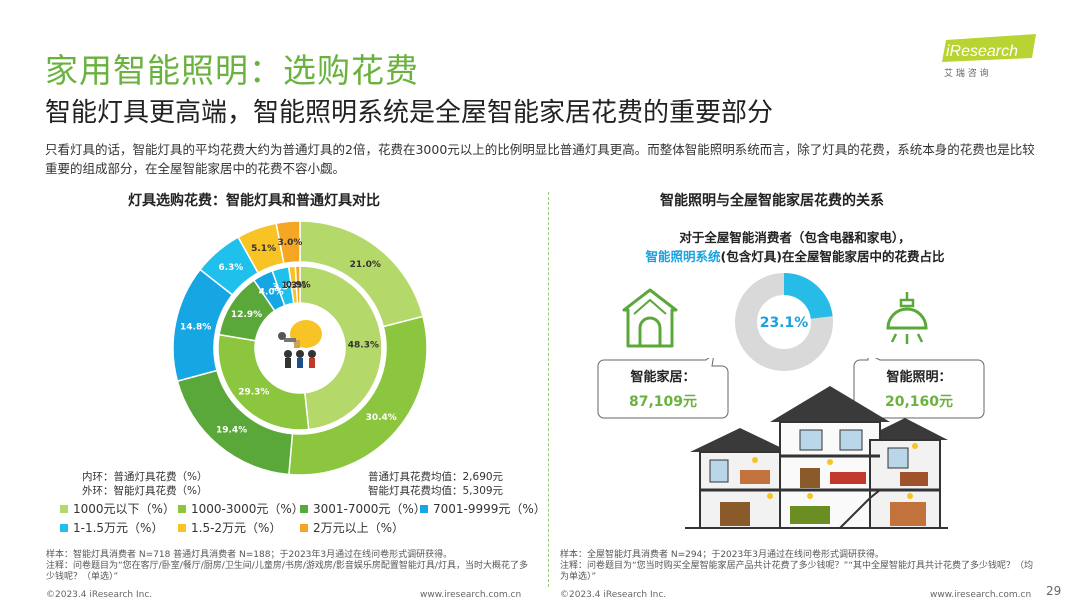 Image resolution: width=1080 pixels, height=608 pixels. Describe the element at coordinates (365, 265) in the screenshot. I see `outer-ring-label-0: 21.0%` at that location.